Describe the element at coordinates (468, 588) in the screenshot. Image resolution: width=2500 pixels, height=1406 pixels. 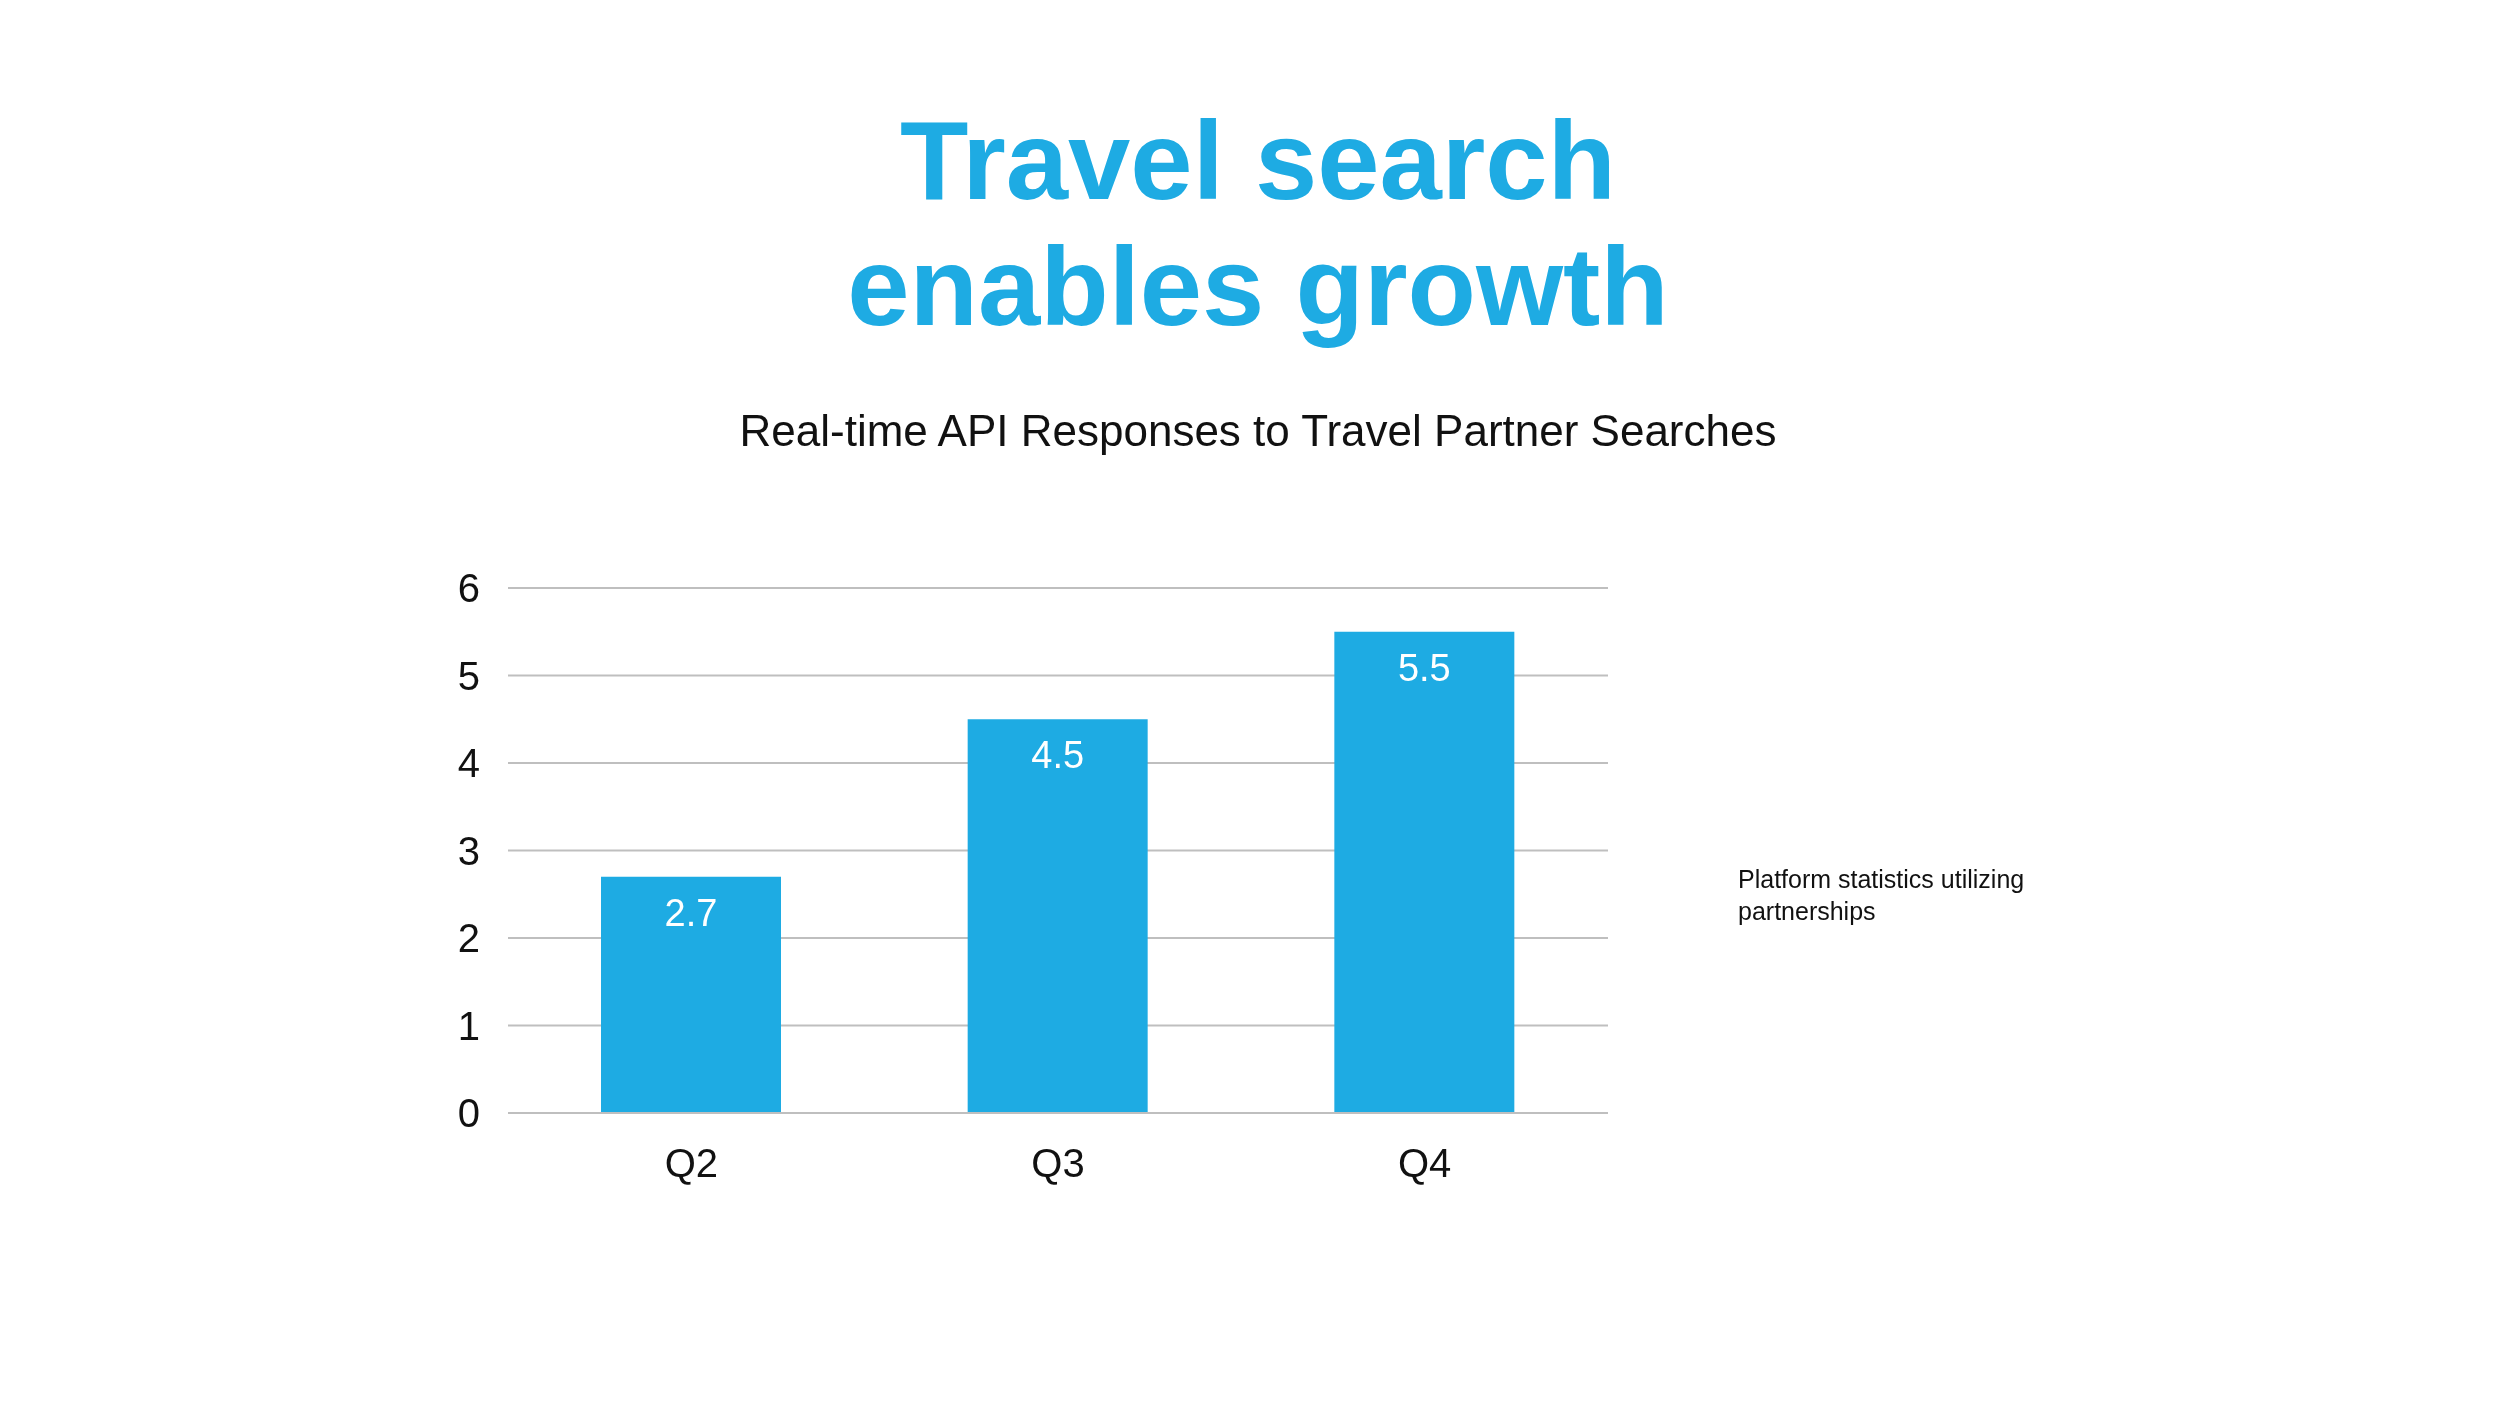
I see `y-tick-label: 6` at that location.